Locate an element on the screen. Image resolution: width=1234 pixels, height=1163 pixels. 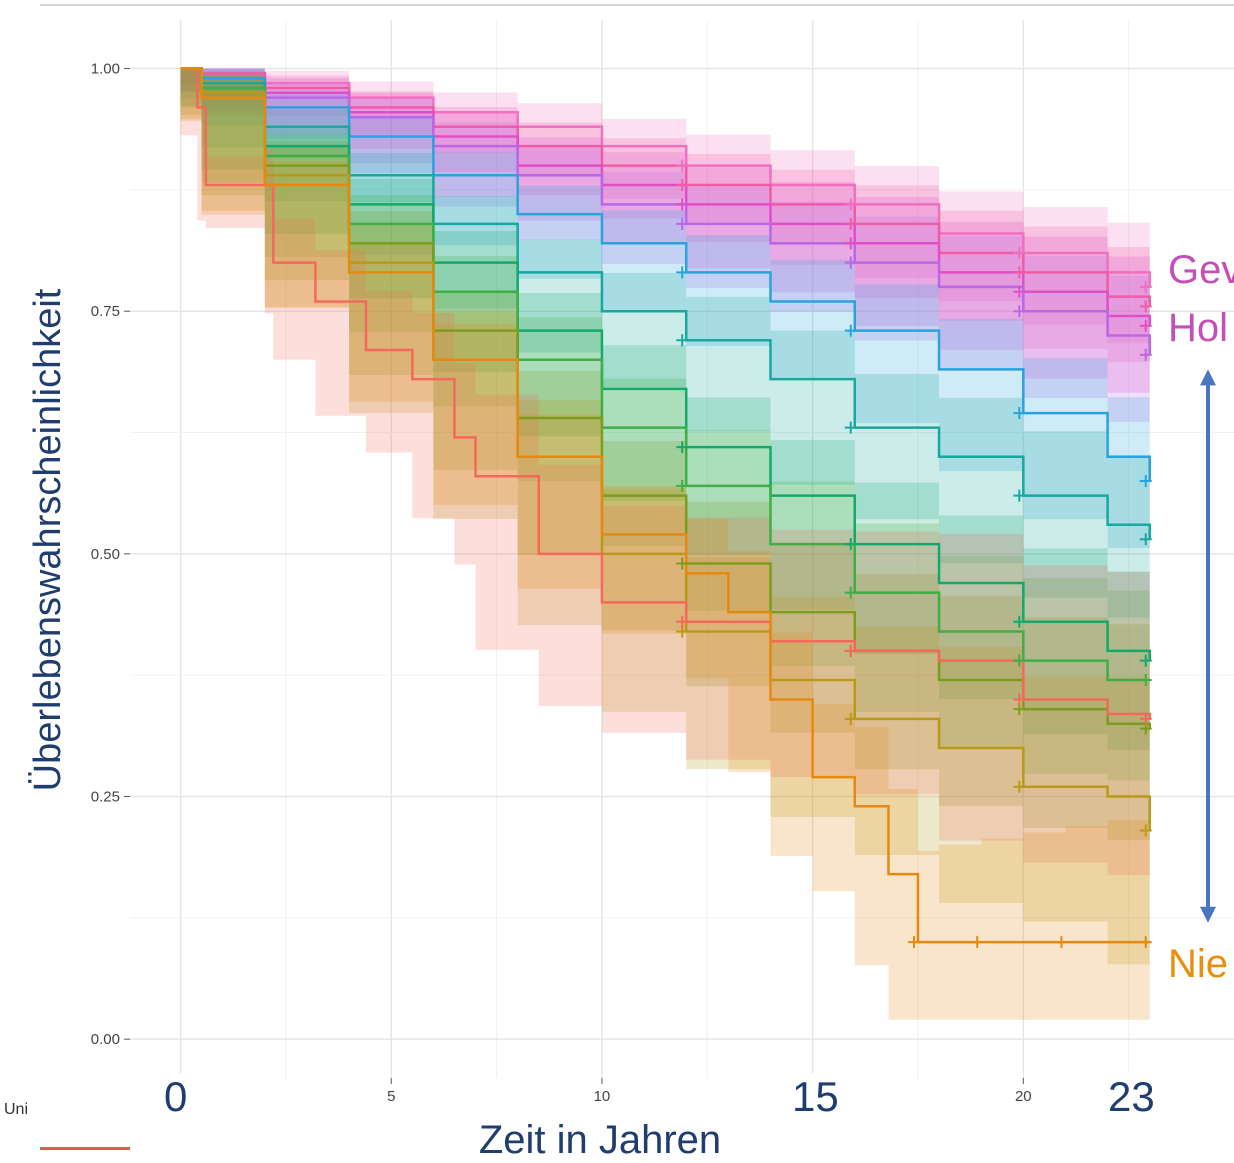
x-tick-label-4: 20 is located at coordinates (1023, 1096).